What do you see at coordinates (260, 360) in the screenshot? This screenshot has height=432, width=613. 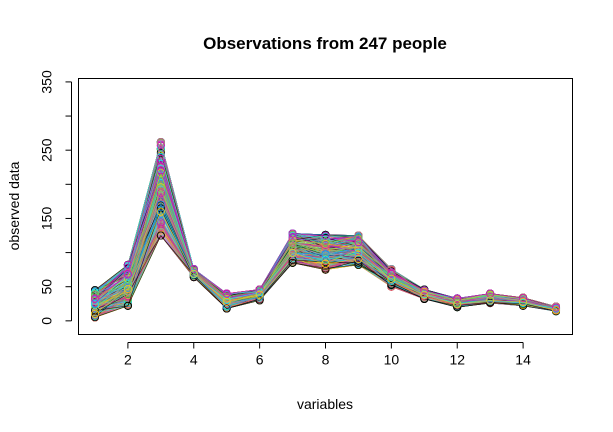 I see `x-tick-label: 6` at bounding box center [260, 360].